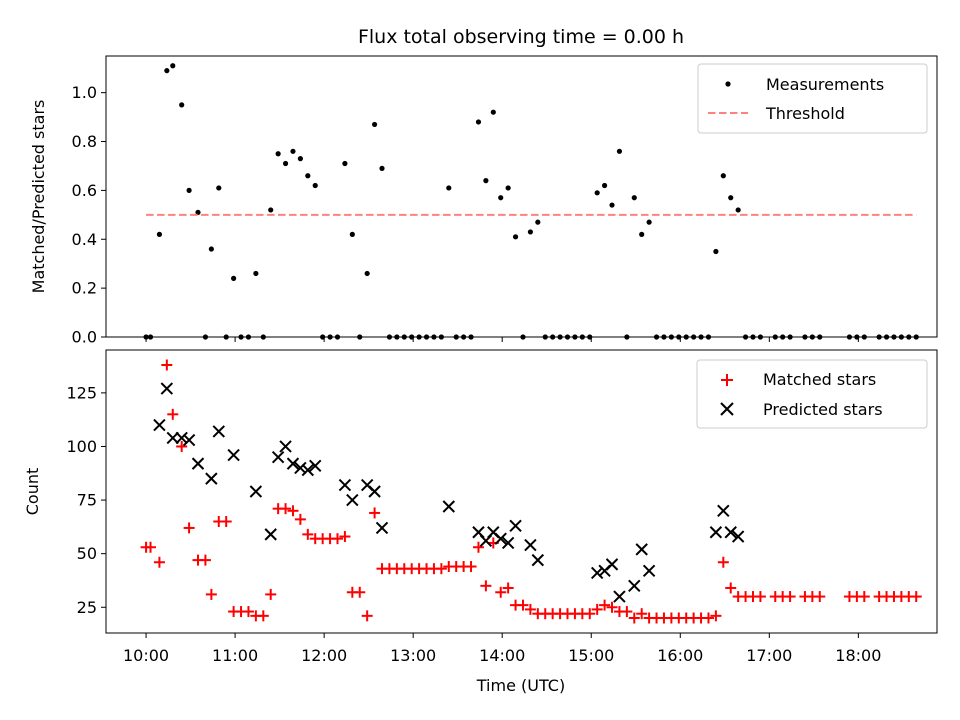  Describe the element at coordinates (38, 197) in the screenshot. I see `top-panel-y-axis-label: Matched/Predicted stars` at that location.